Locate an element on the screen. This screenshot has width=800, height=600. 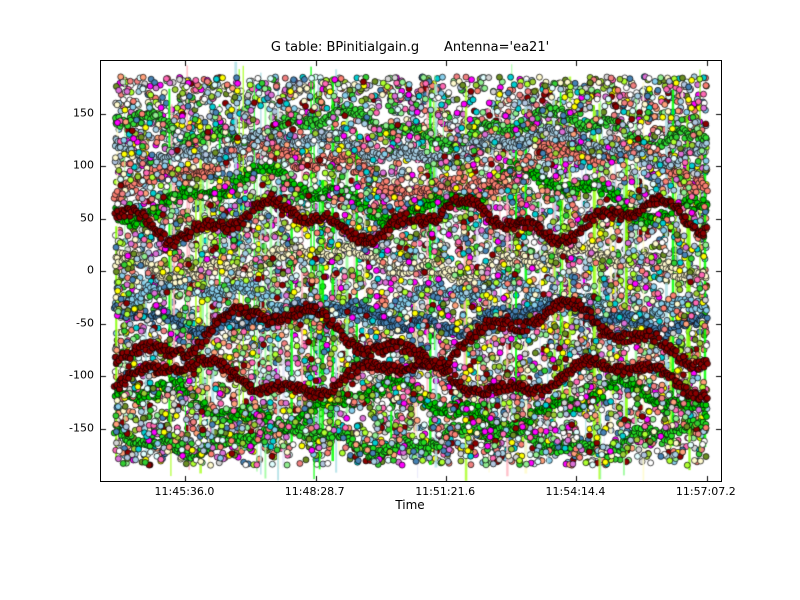
x-tick-label: 11:54:14.4 is located at coordinates (575, 491).